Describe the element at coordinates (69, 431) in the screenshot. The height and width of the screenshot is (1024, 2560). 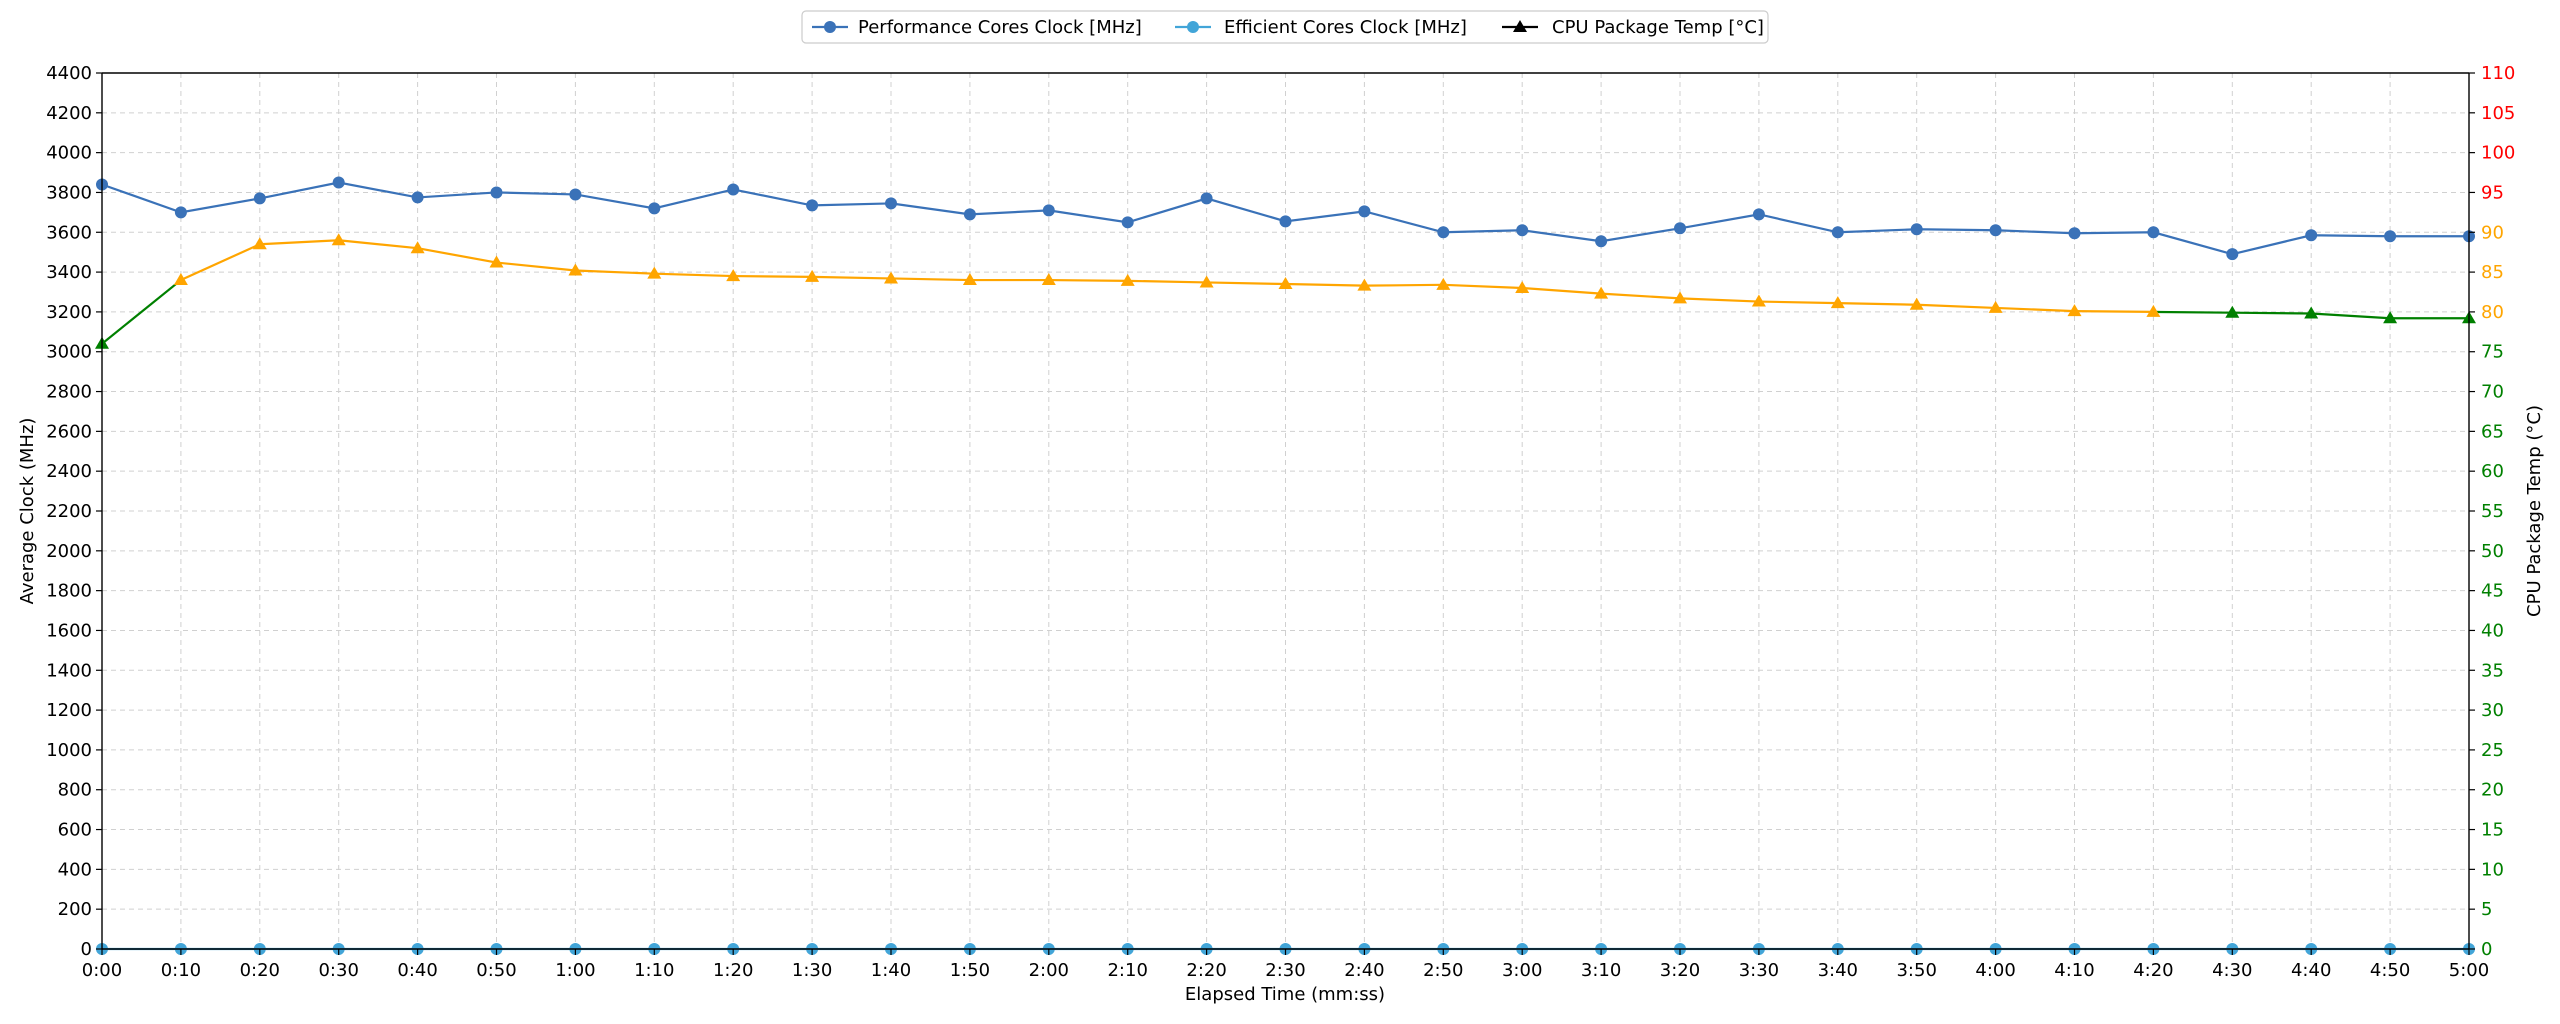
I see `y-tick-label: 2600` at that location.